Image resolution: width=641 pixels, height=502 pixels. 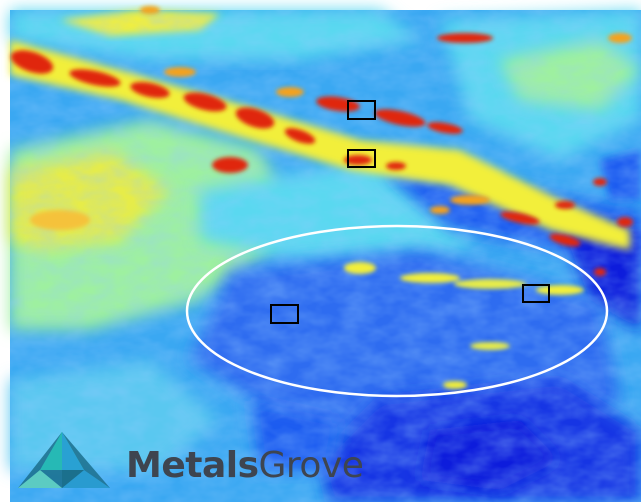 What do you see at coordinates (311, 465) in the screenshot?
I see `logo-word-grove: Grove` at bounding box center [311, 465].